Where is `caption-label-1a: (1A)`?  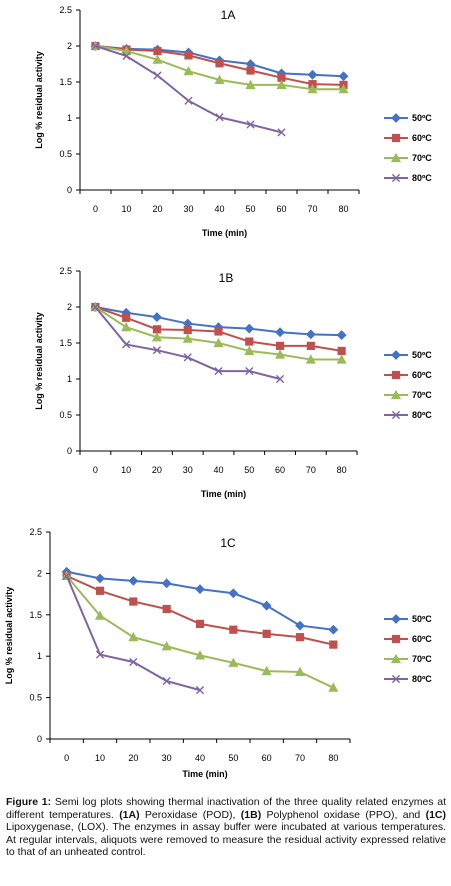
caption-label-1a: (1A) is located at coordinates (129, 814).